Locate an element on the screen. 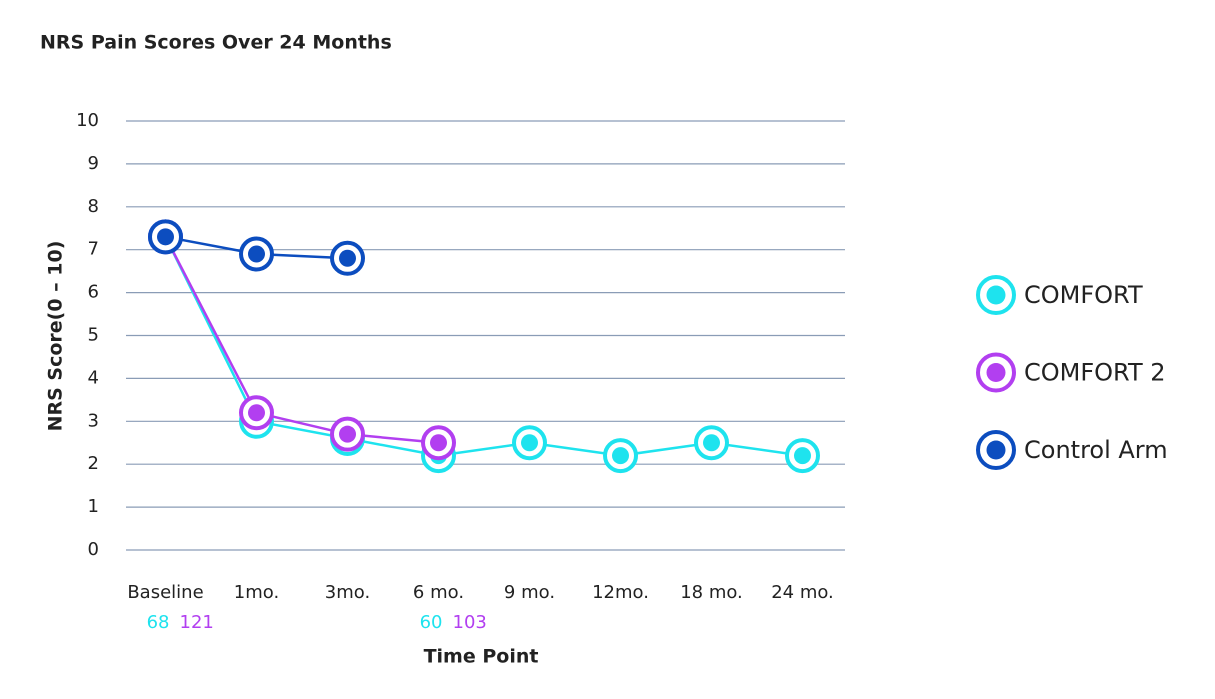 The height and width of the screenshot is (699, 1215). x-tick-label: 3mo. is located at coordinates (347, 592).